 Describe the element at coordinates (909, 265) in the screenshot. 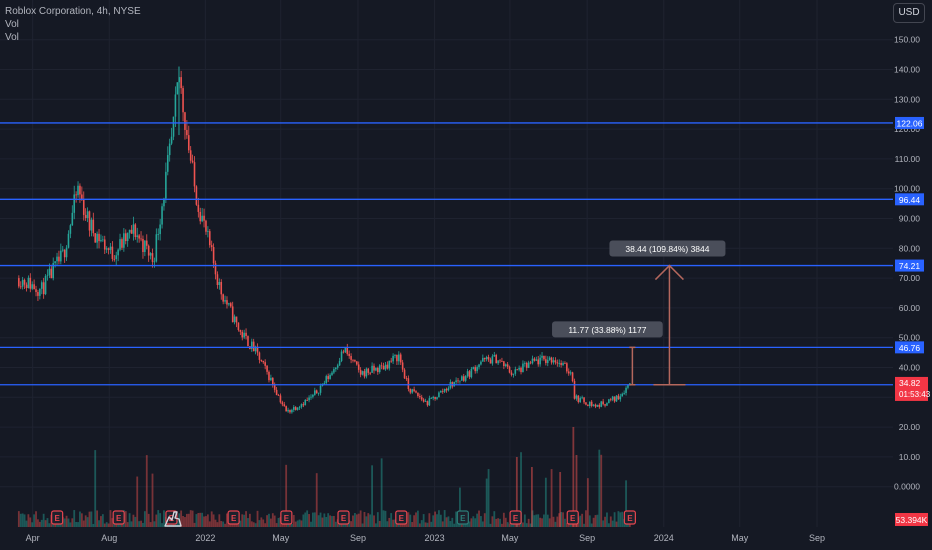

I see `level-price-label-bg` at that location.